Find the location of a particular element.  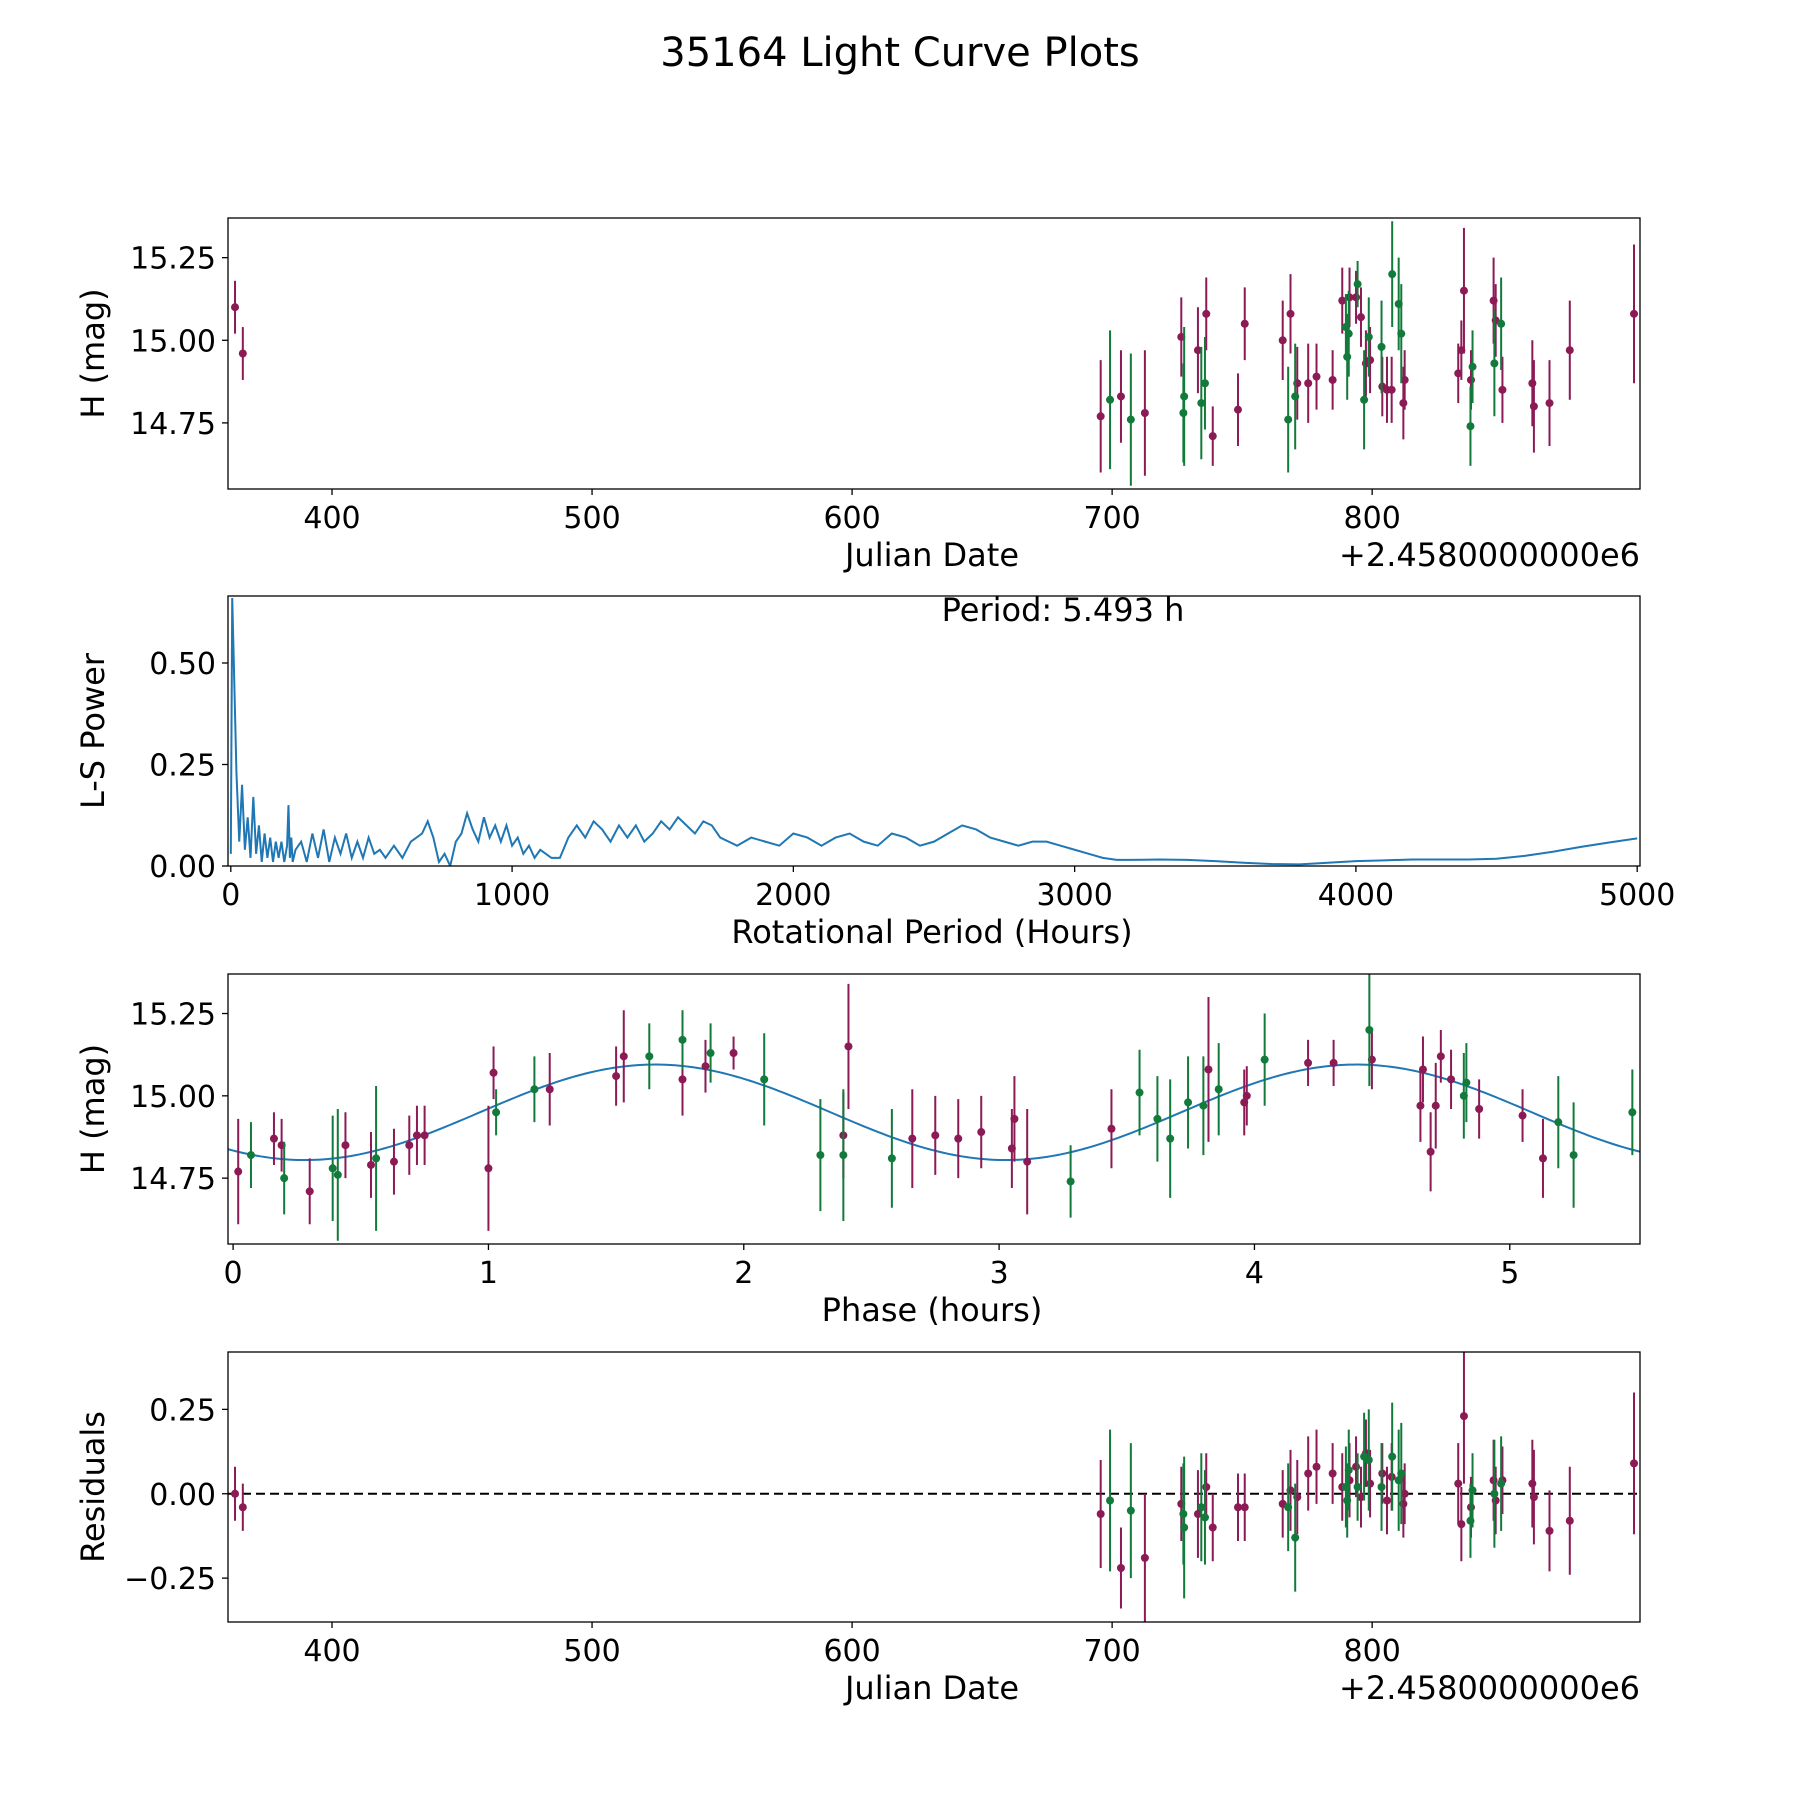

phased-ytick-label: 14.75 is located at coordinates (173, 1179).